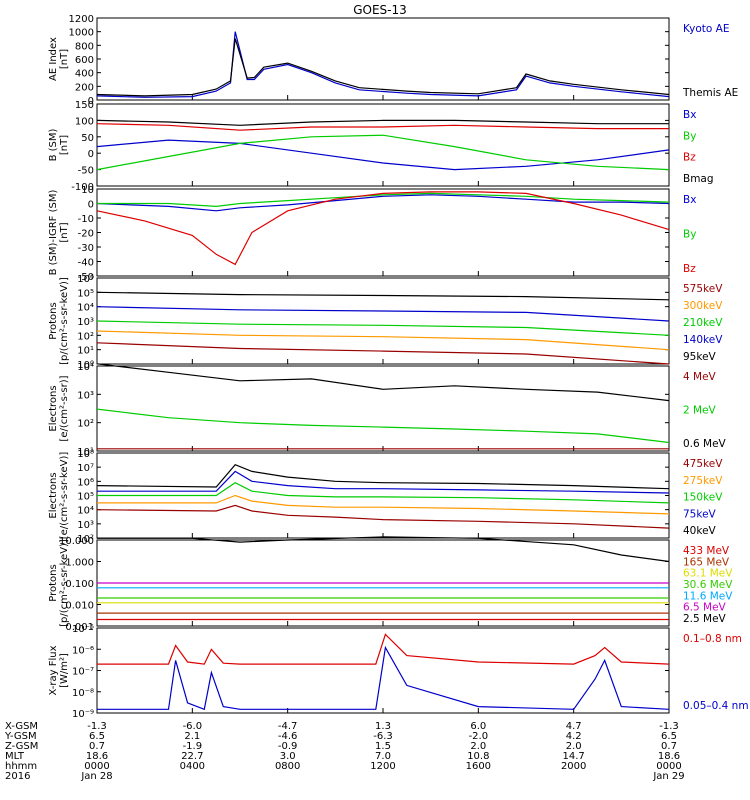 This screenshot has width=750, height=800. Describe the element at coordinates (700, 514) in the screenshot. I see `legend-entry: 75keV` at that location.